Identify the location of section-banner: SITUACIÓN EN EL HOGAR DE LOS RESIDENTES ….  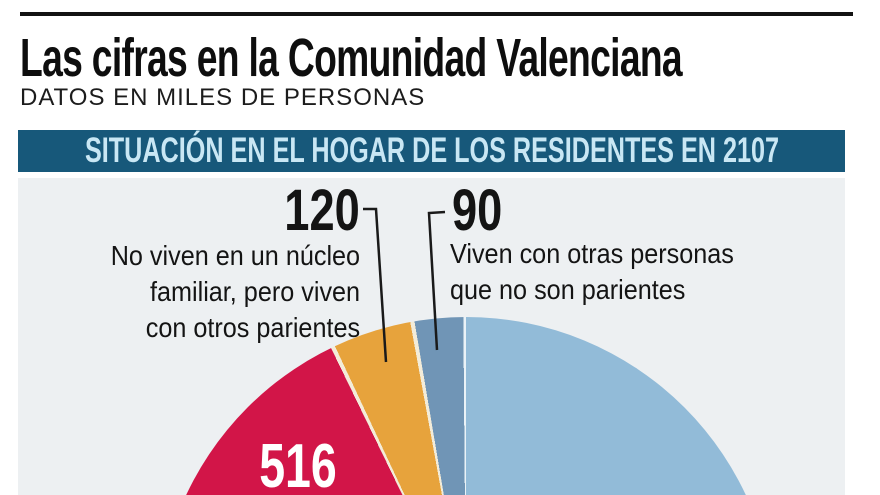
(431, 151).